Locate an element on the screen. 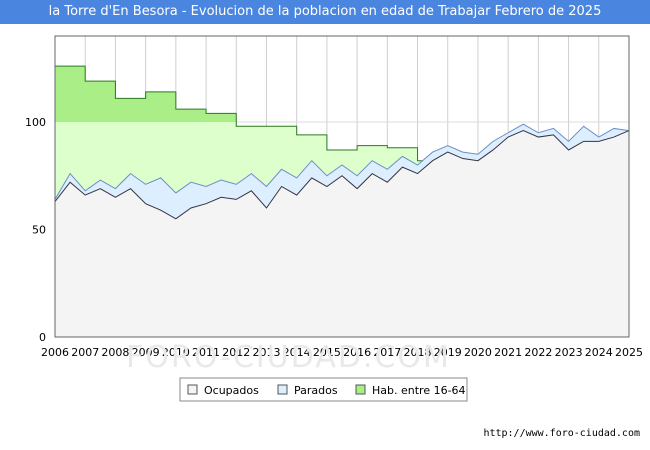 This screenshot has width=650, height=450. legend-label-ocupados: Ocupados is located at coordinates (231, 390).